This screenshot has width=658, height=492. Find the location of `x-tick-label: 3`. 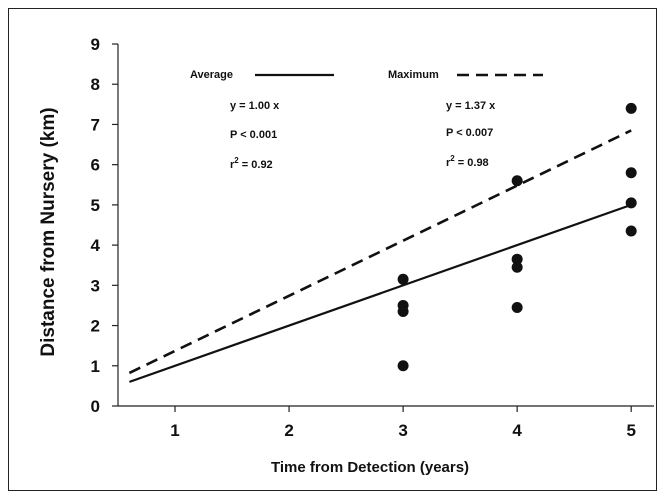

x-tick-label: 3 is located at coordinates (402, 430).